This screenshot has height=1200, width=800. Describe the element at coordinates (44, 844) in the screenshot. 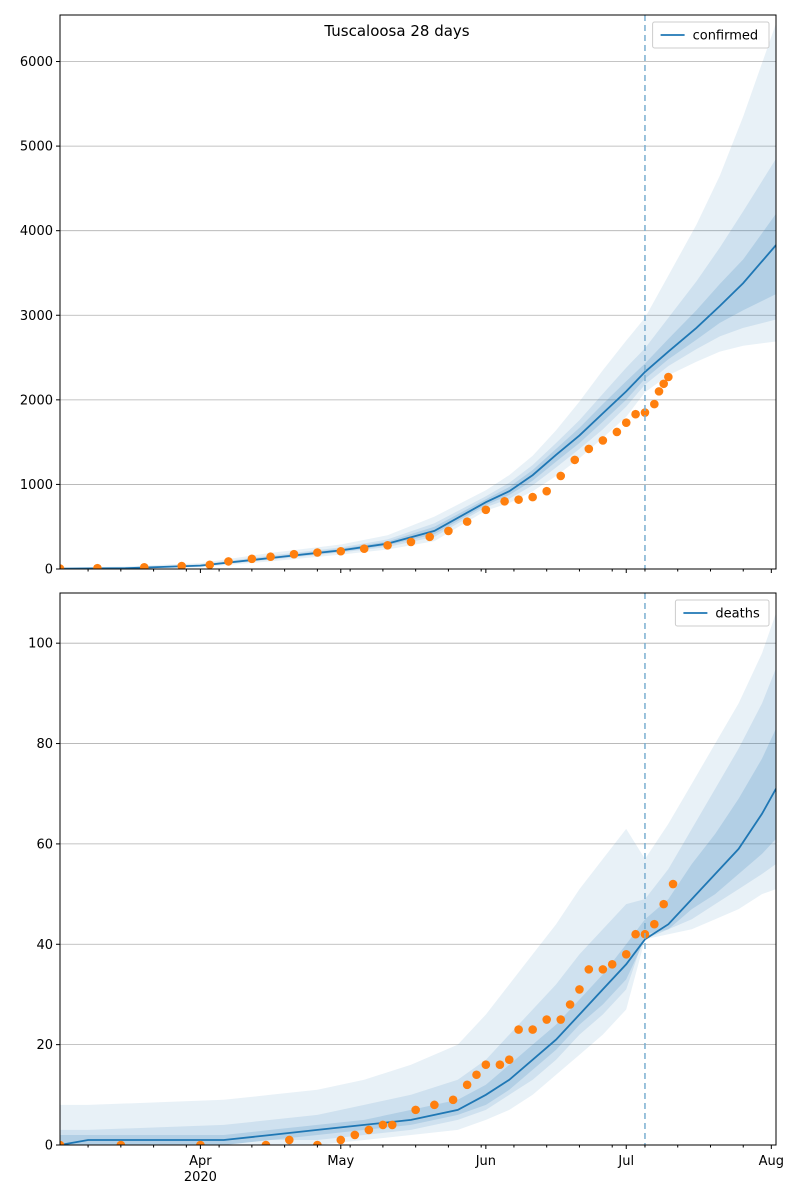

I see `y-tick-label: 60` at that location.